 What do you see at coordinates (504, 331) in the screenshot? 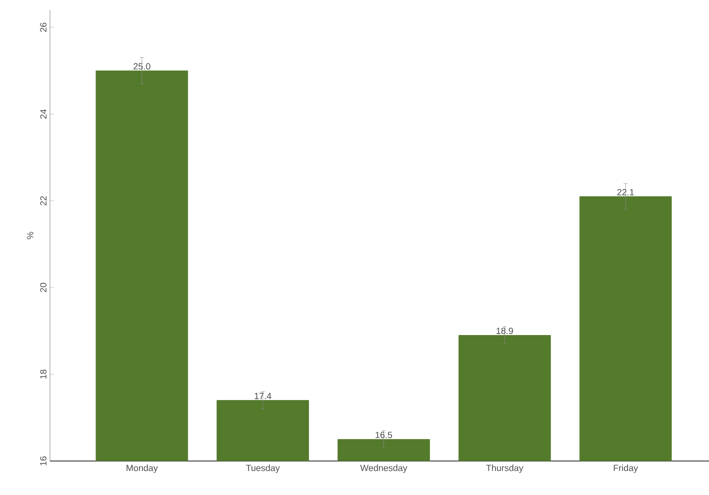
I see `data-label: 18.9` at bounding box center [504, 331].